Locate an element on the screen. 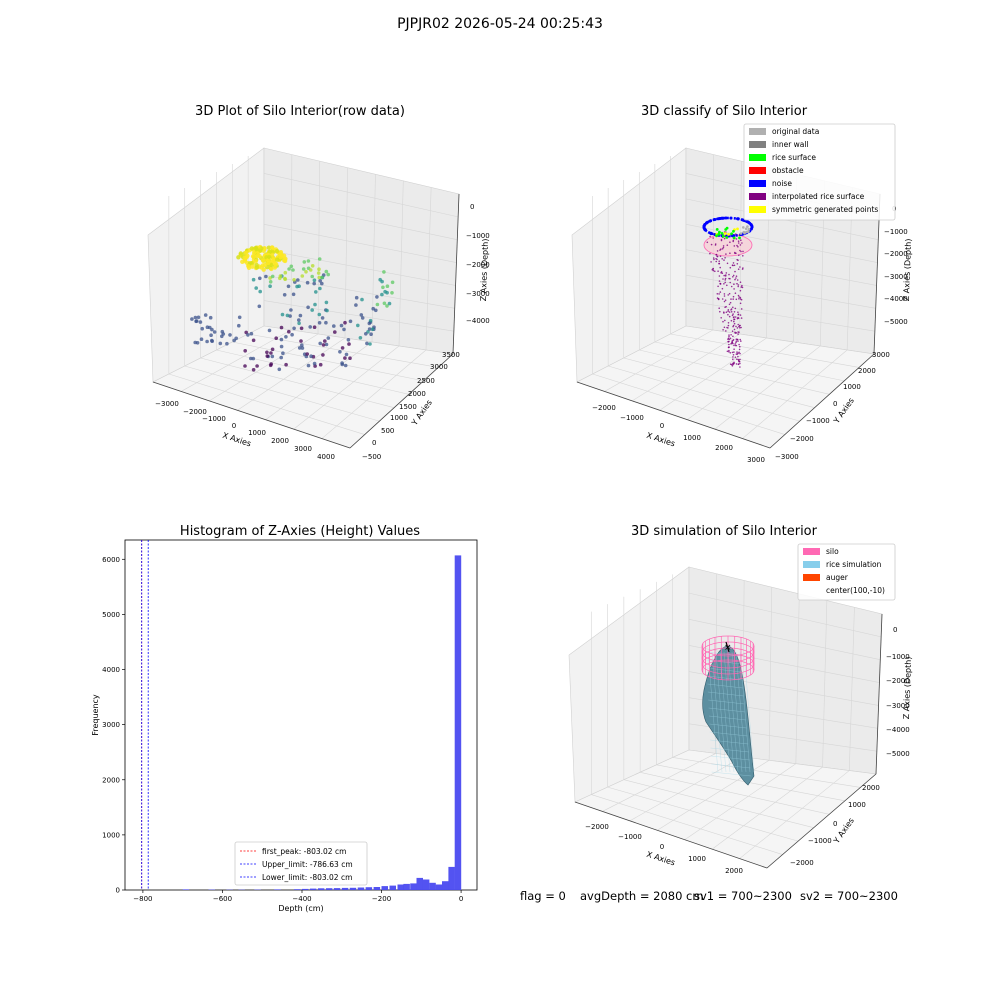 The height and width of the screenshot is (1000, 1000). x-tick-label: 0 is located at coordinates (461, 899).